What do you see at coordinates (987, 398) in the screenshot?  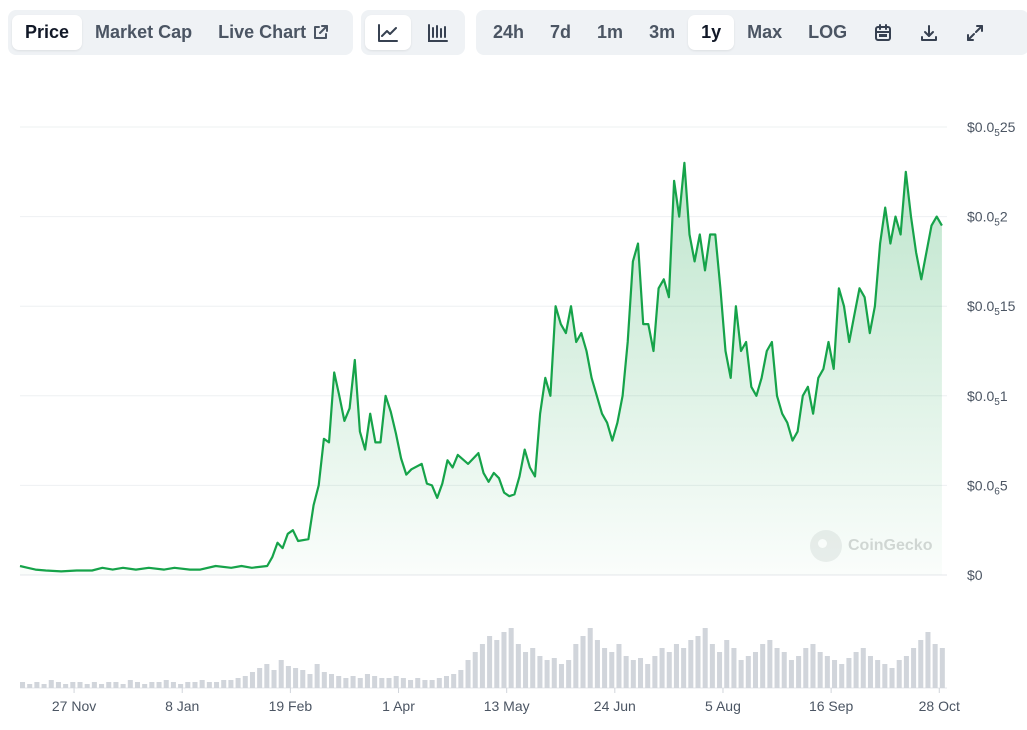 I see `y-tick-label: $0.051` at bounding box center [987, 398].